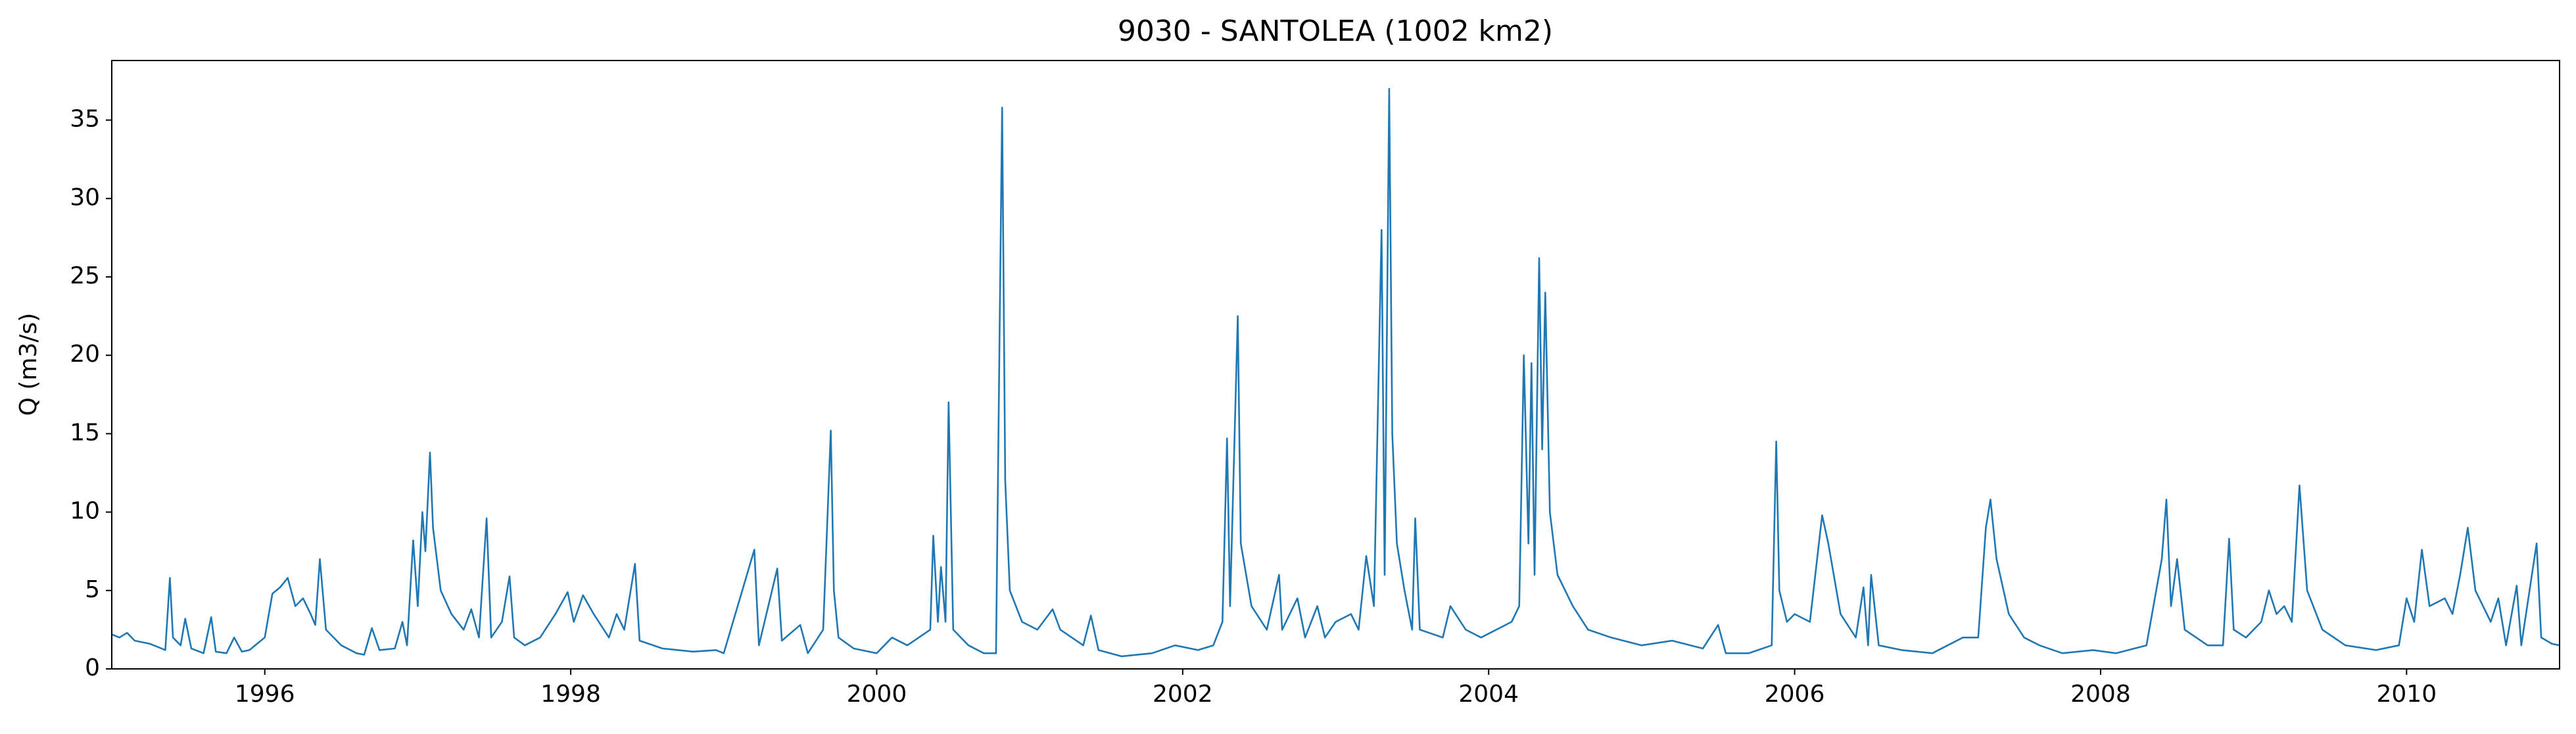 The image size is (2576, 734). What do you see at coordinates (2407, 694) in the screenshot?
I see `x-tick-label: 2010` at bounding box center [2407, 694].